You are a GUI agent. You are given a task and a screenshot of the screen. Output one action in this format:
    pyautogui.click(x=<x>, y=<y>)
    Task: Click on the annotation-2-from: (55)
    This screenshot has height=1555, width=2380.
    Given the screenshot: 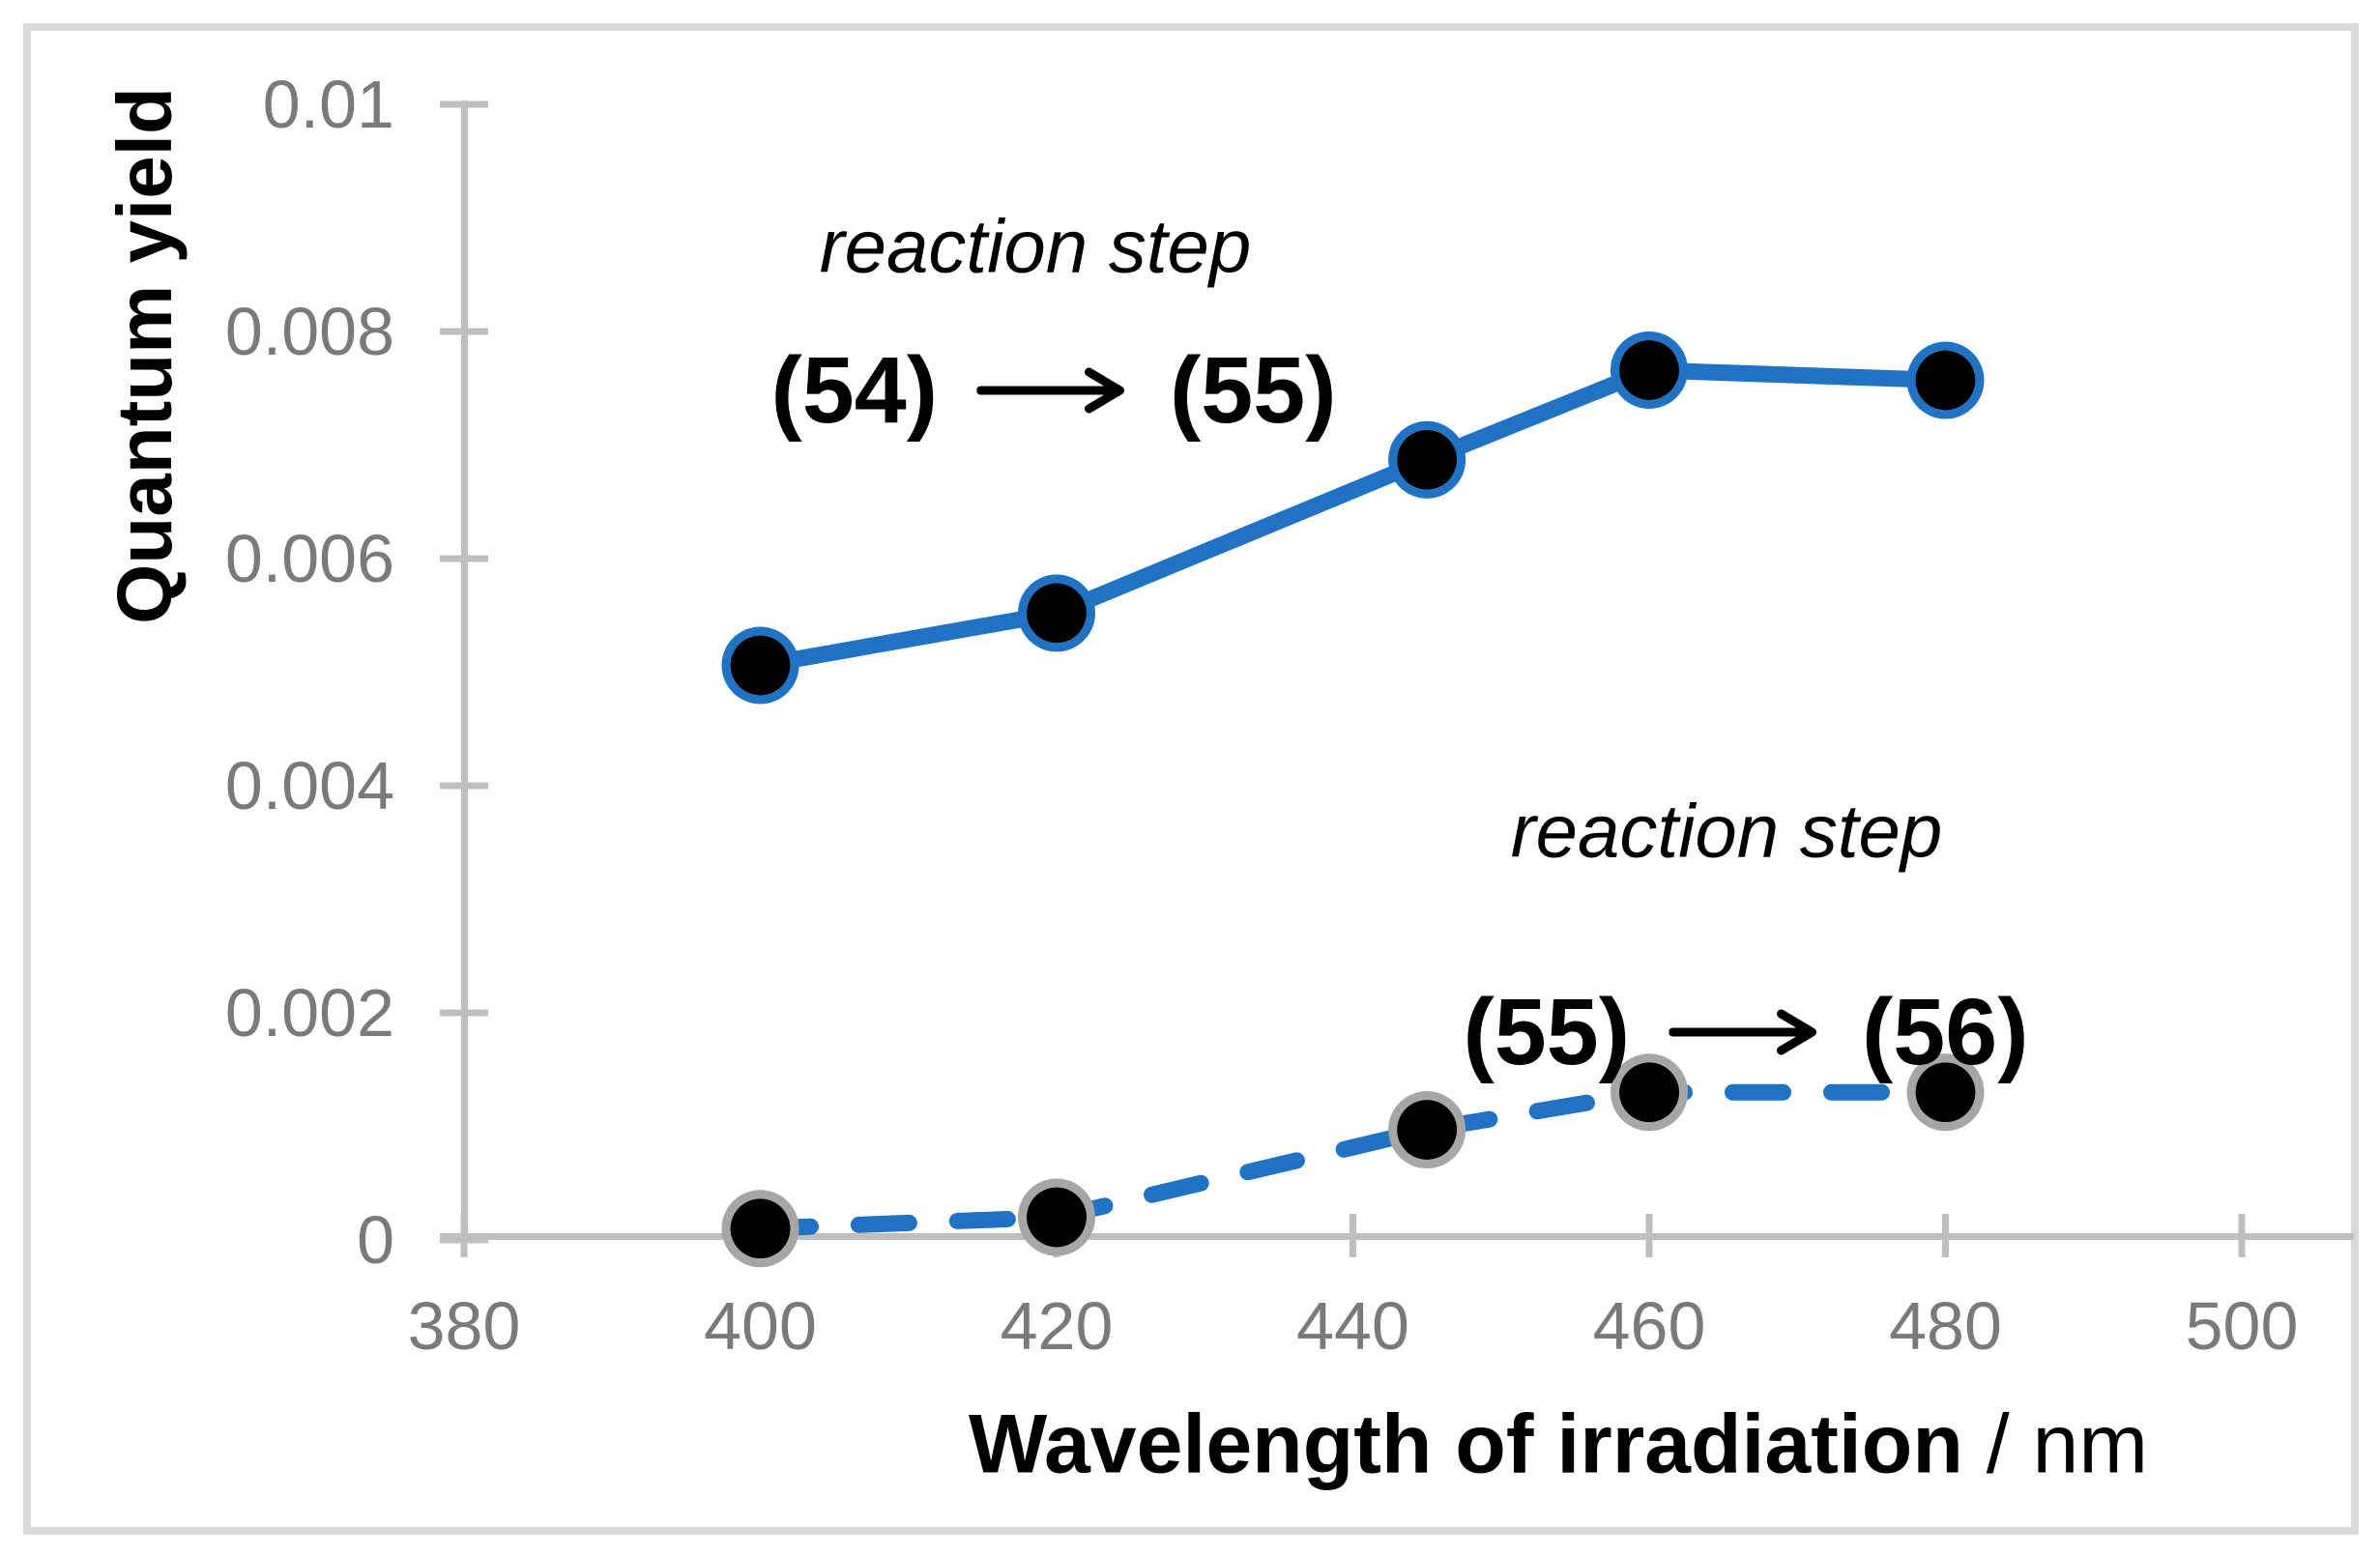 What is the action you would take?
    pyautogui.click(x=1547, y=1031)
    